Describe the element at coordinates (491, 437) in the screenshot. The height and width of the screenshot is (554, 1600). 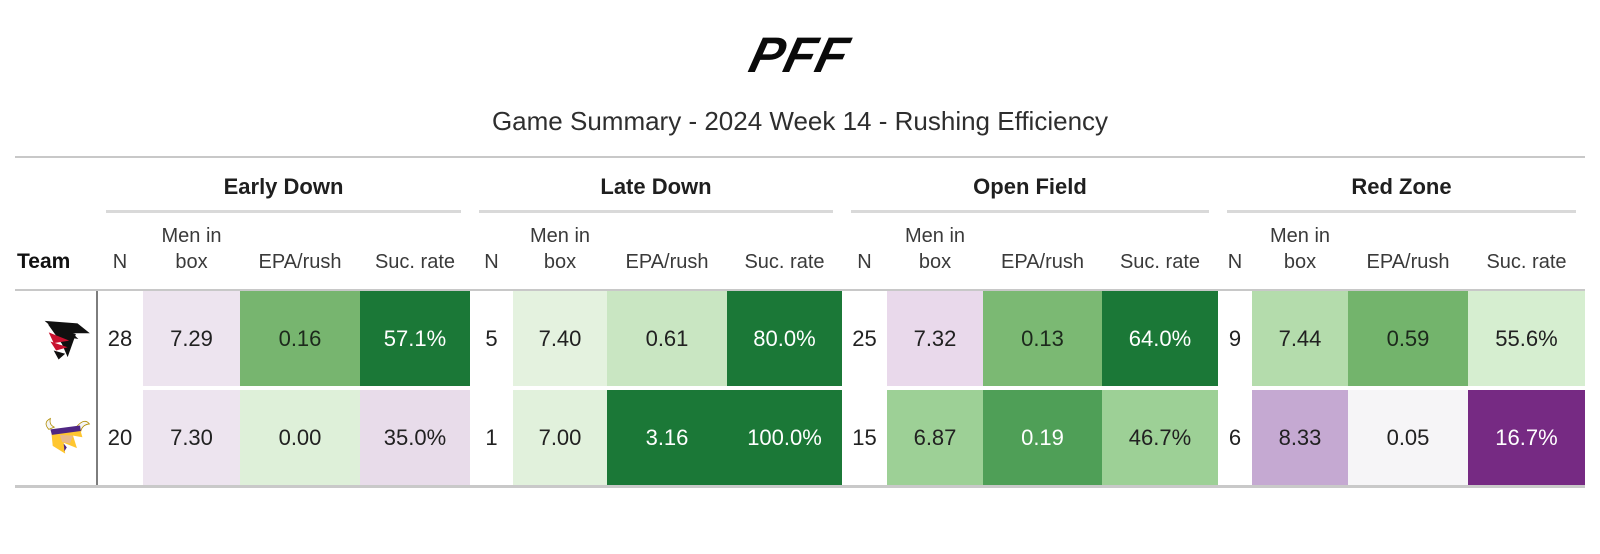
I see `stat-cell: 1` at that location.